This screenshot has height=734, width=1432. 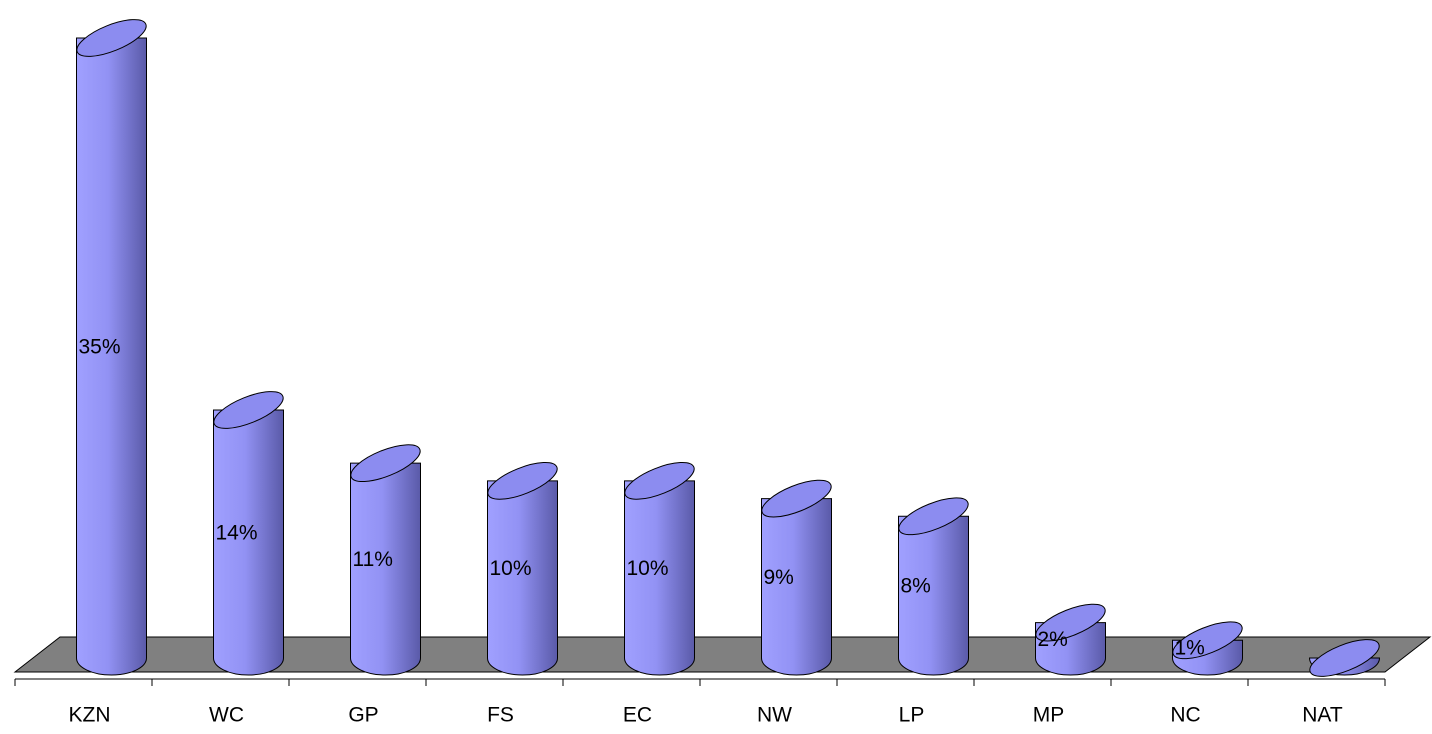 I want to click on x-tick-label: NC, so click(x=1185, y=715).